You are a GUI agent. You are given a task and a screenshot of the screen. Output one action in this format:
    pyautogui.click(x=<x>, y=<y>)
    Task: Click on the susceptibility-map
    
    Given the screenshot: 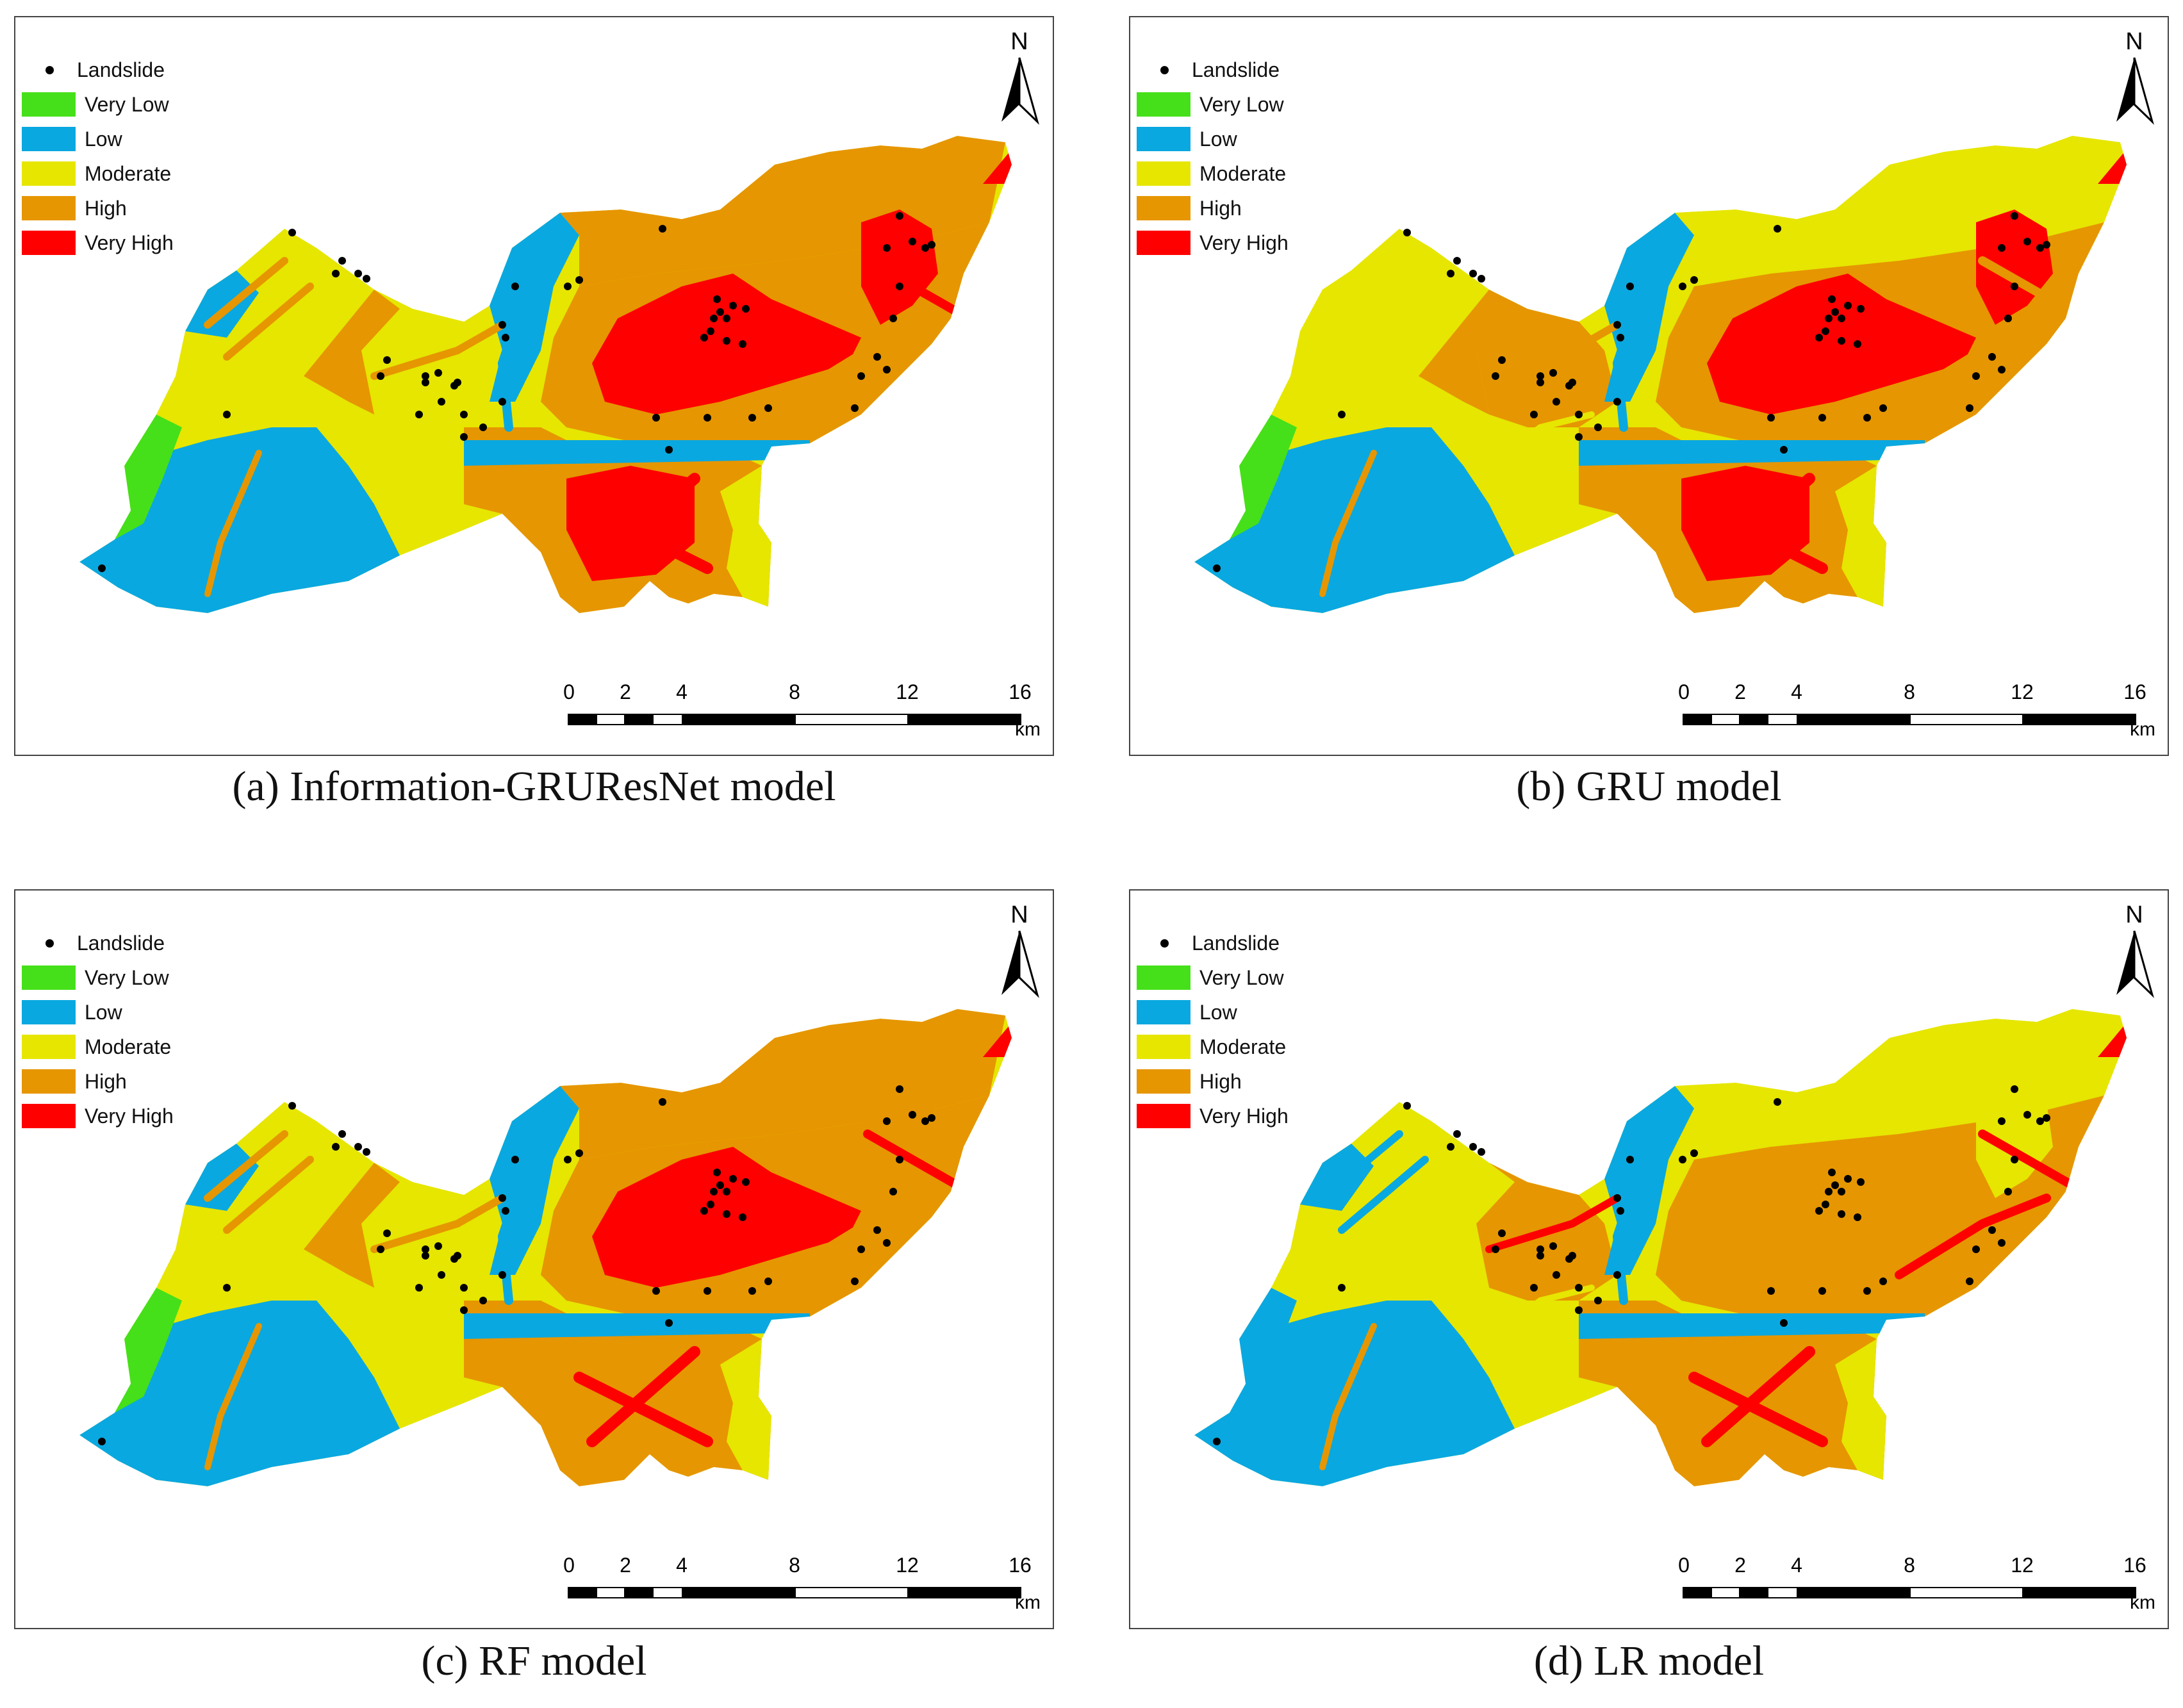 What is the action you would take?
    pyautogui.click(x=1660, y=375)
    